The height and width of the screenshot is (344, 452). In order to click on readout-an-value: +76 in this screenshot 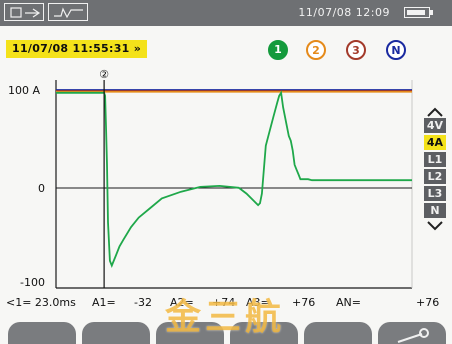, I will do `click(427, 302)`.